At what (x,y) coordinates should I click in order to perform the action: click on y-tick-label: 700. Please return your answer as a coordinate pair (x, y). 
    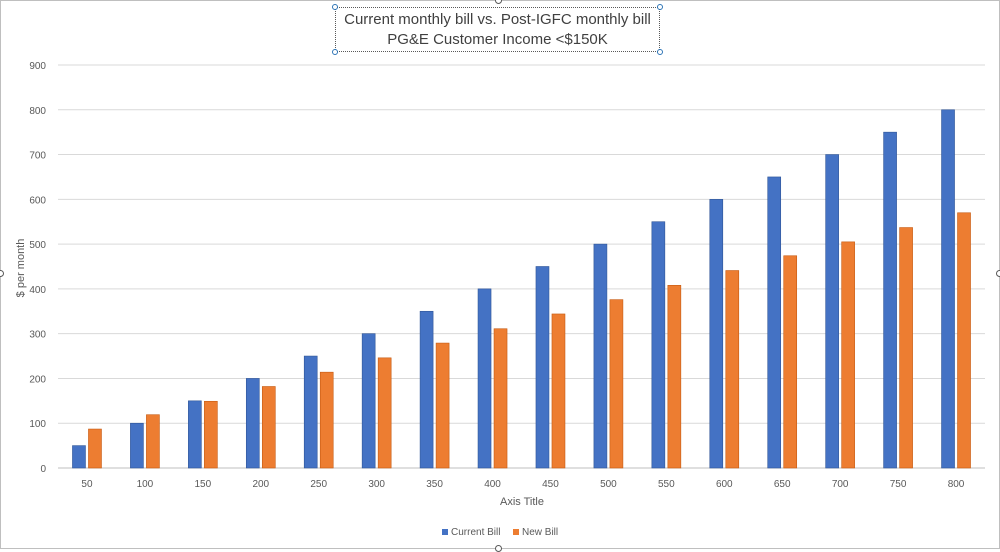
    Looking at the image, I should click on (37, 156).